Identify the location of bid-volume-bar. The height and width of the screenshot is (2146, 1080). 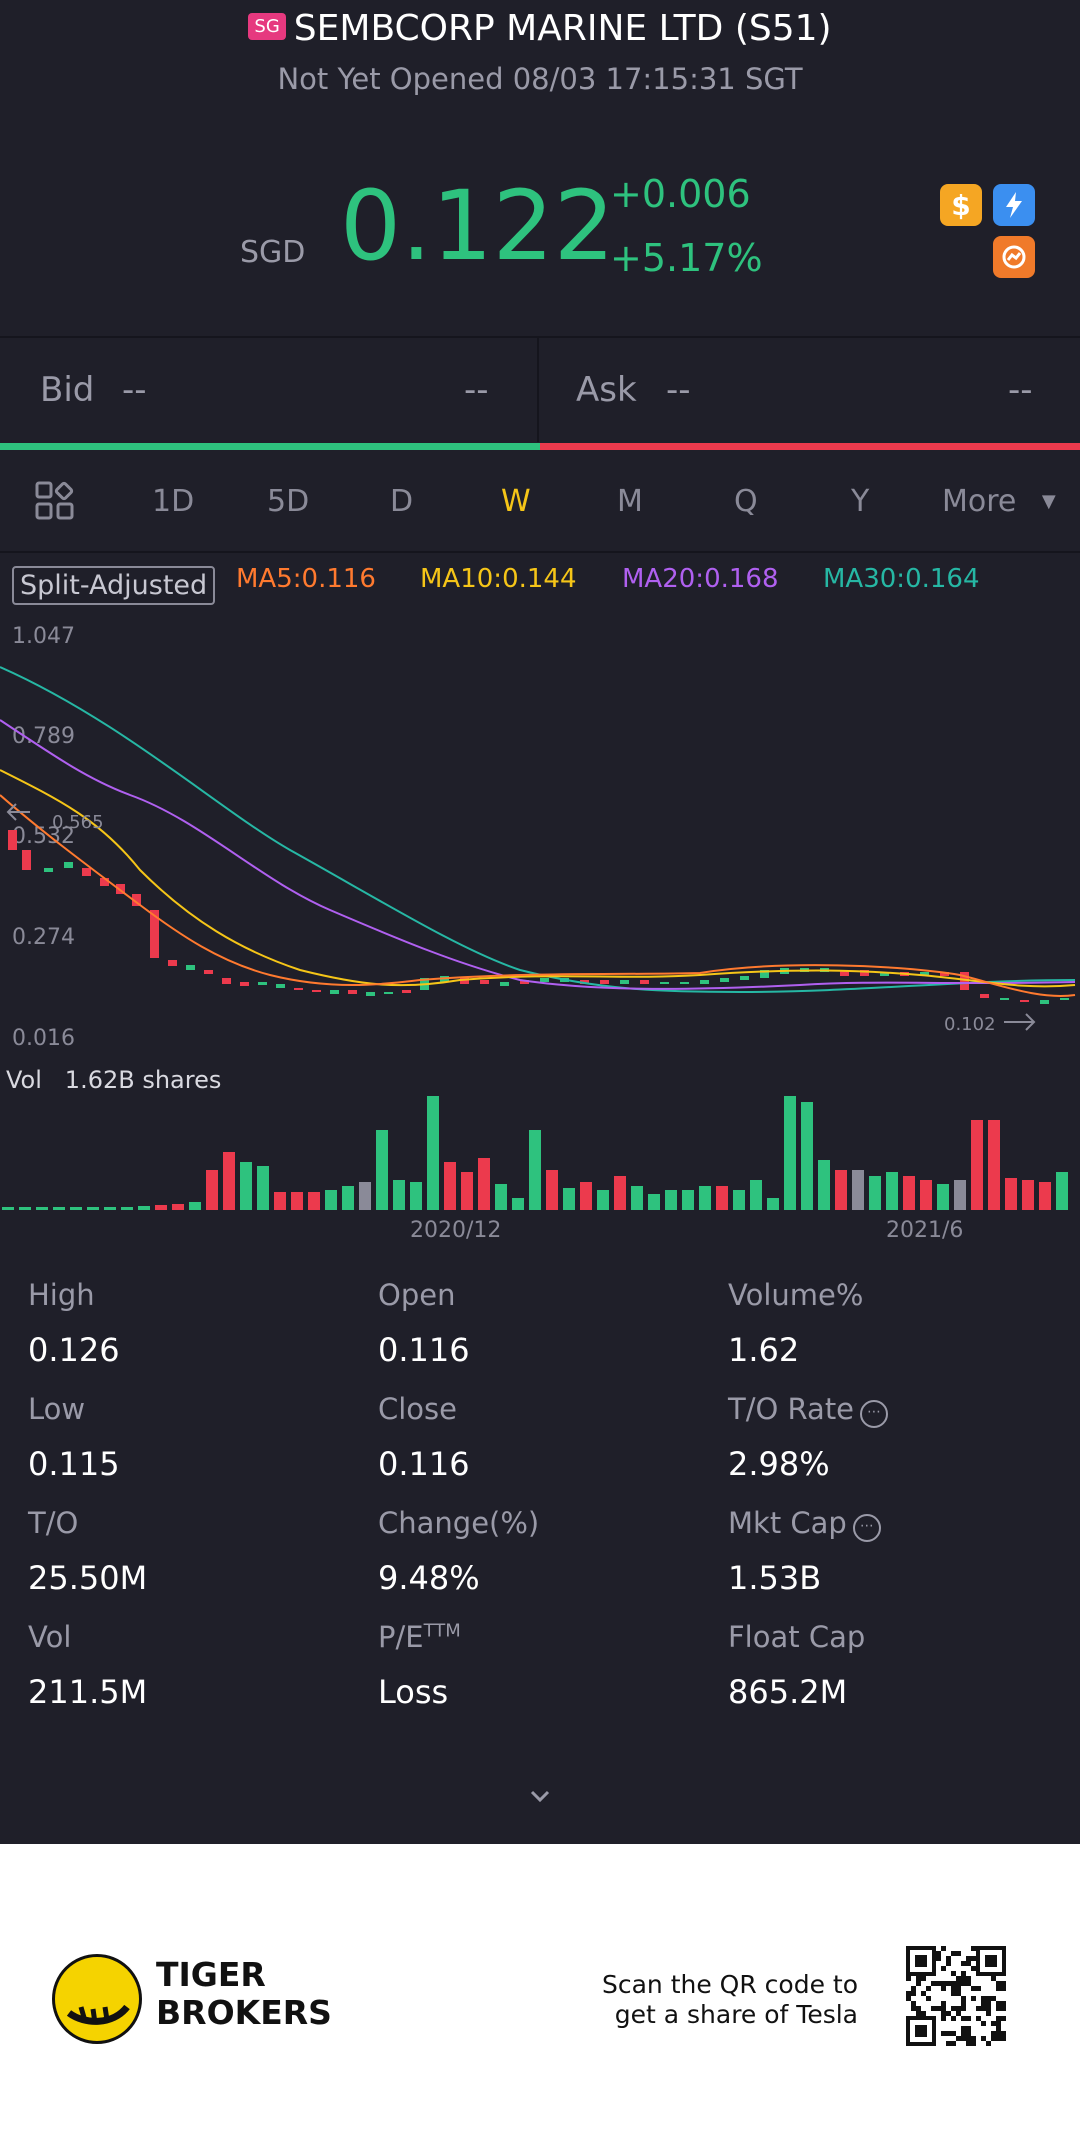
(270, 446).